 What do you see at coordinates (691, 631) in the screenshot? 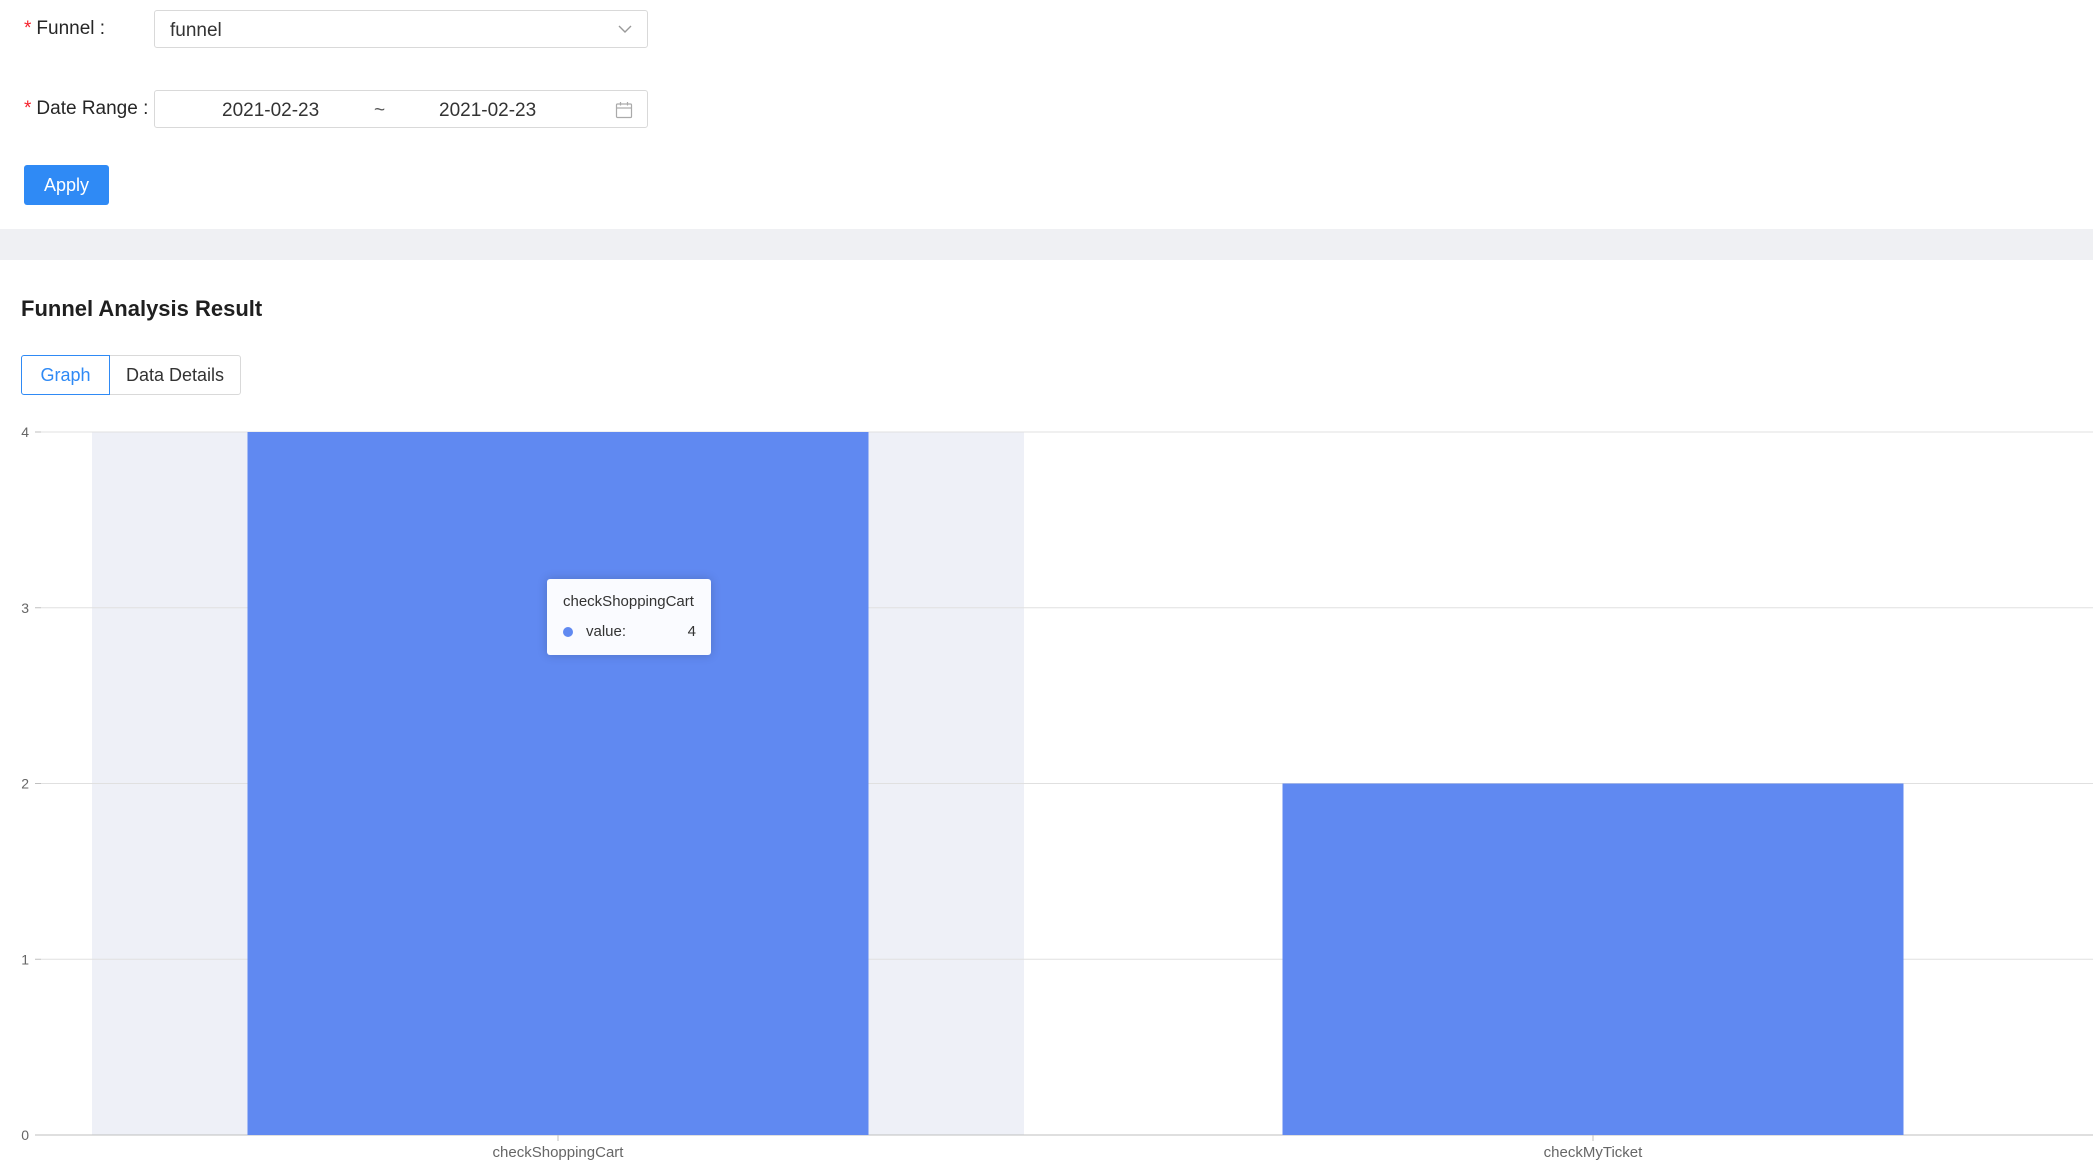
I see `tooltip-value: 4` at bounding box center [691, 631].